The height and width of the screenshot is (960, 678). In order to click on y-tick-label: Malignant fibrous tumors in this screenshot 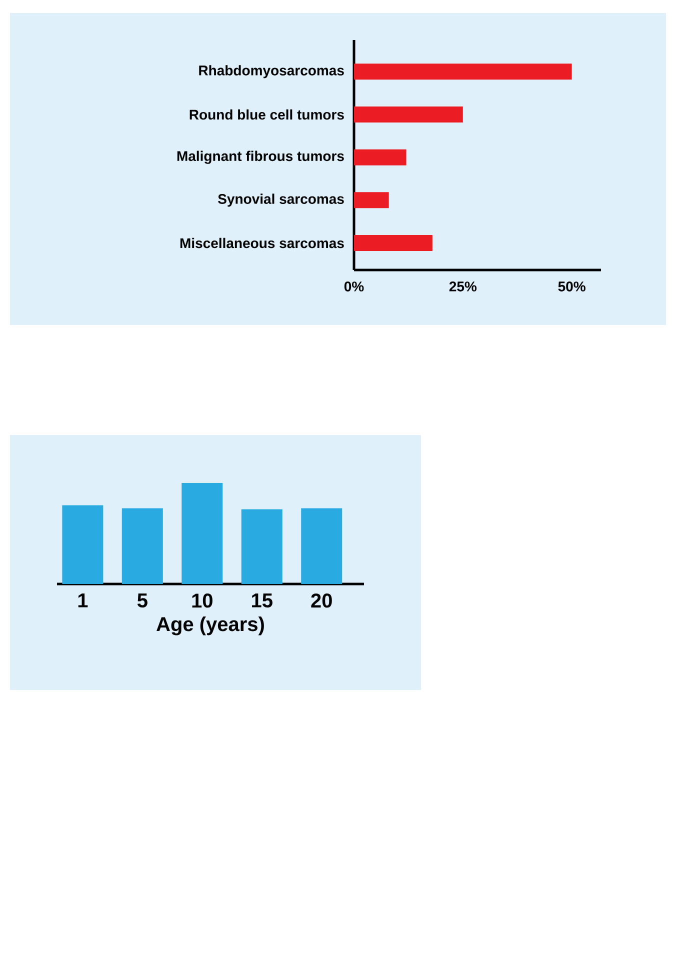, I will do `click(260, 157)`.